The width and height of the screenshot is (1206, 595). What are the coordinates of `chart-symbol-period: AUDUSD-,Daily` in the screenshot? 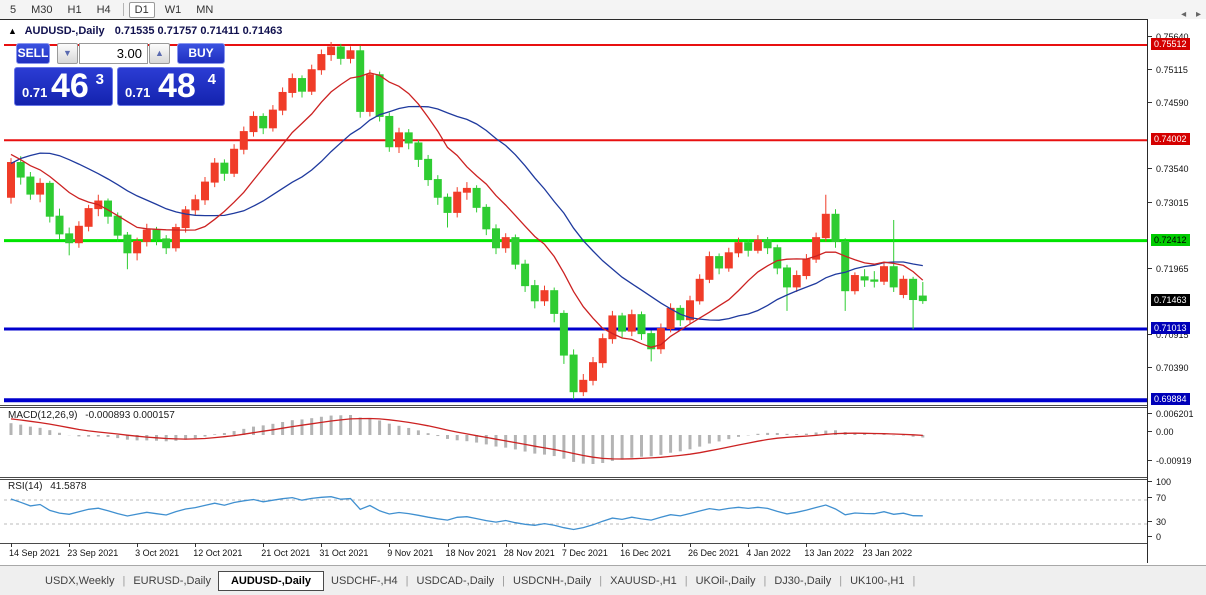 It's located at (64, 31).